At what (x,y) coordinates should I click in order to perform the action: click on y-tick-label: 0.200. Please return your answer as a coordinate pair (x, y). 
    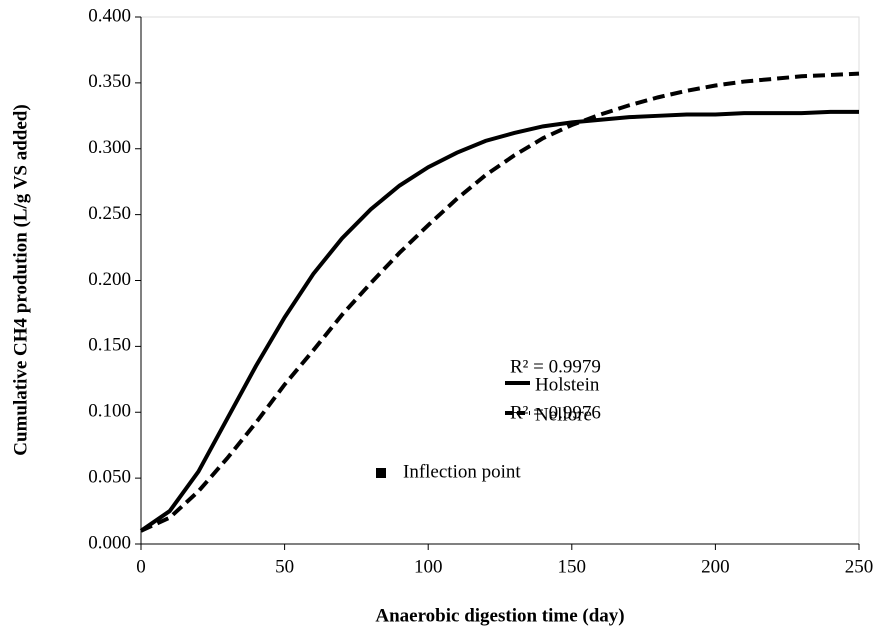
    Looking at the image, I should click on (109, 279).